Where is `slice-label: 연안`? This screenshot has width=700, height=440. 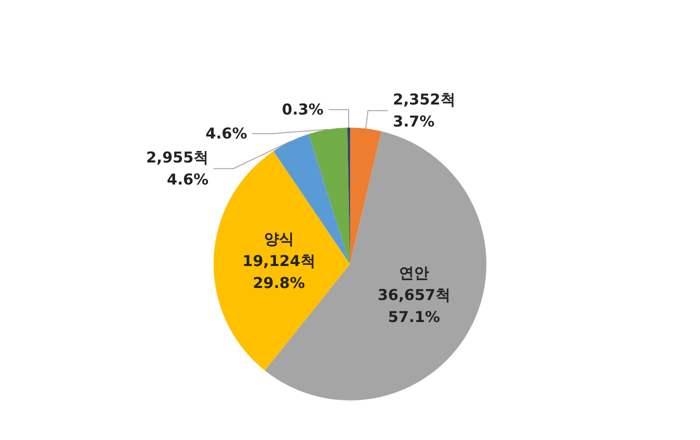 slice-label: 연안 is located at coordinates (414, 273).